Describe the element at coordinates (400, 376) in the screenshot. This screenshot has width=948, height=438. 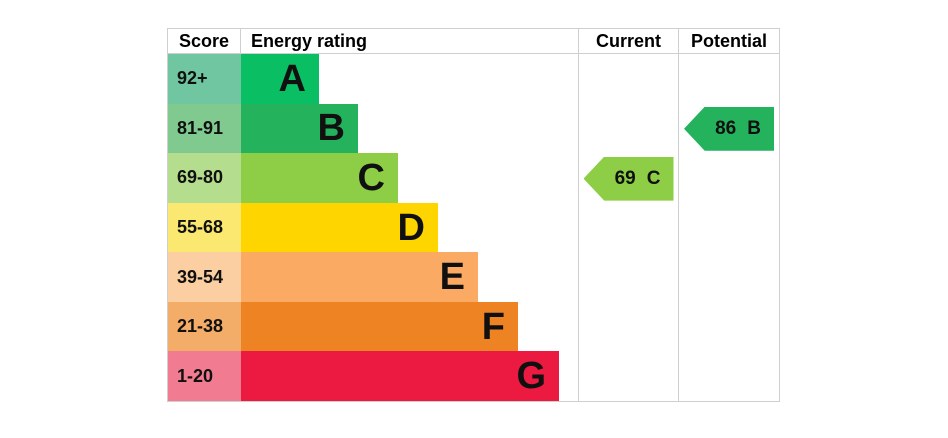
I see `band-bar: G` at that location.